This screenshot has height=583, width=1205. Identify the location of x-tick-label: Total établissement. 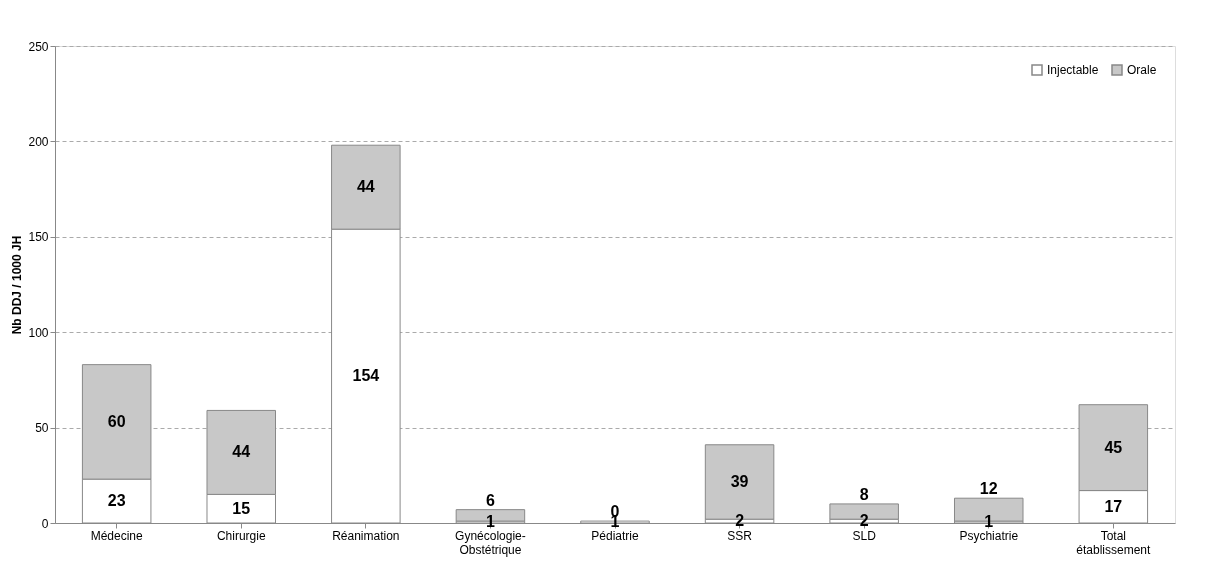
(1114, 542).